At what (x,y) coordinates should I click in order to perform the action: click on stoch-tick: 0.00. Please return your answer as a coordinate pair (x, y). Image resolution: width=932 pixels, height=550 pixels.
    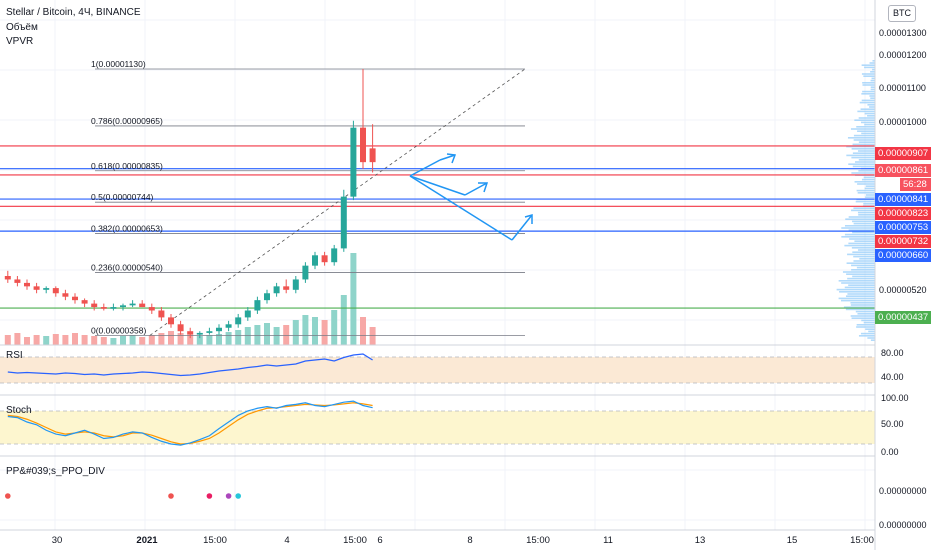
    Looking at the image, I should click on (890, 452).